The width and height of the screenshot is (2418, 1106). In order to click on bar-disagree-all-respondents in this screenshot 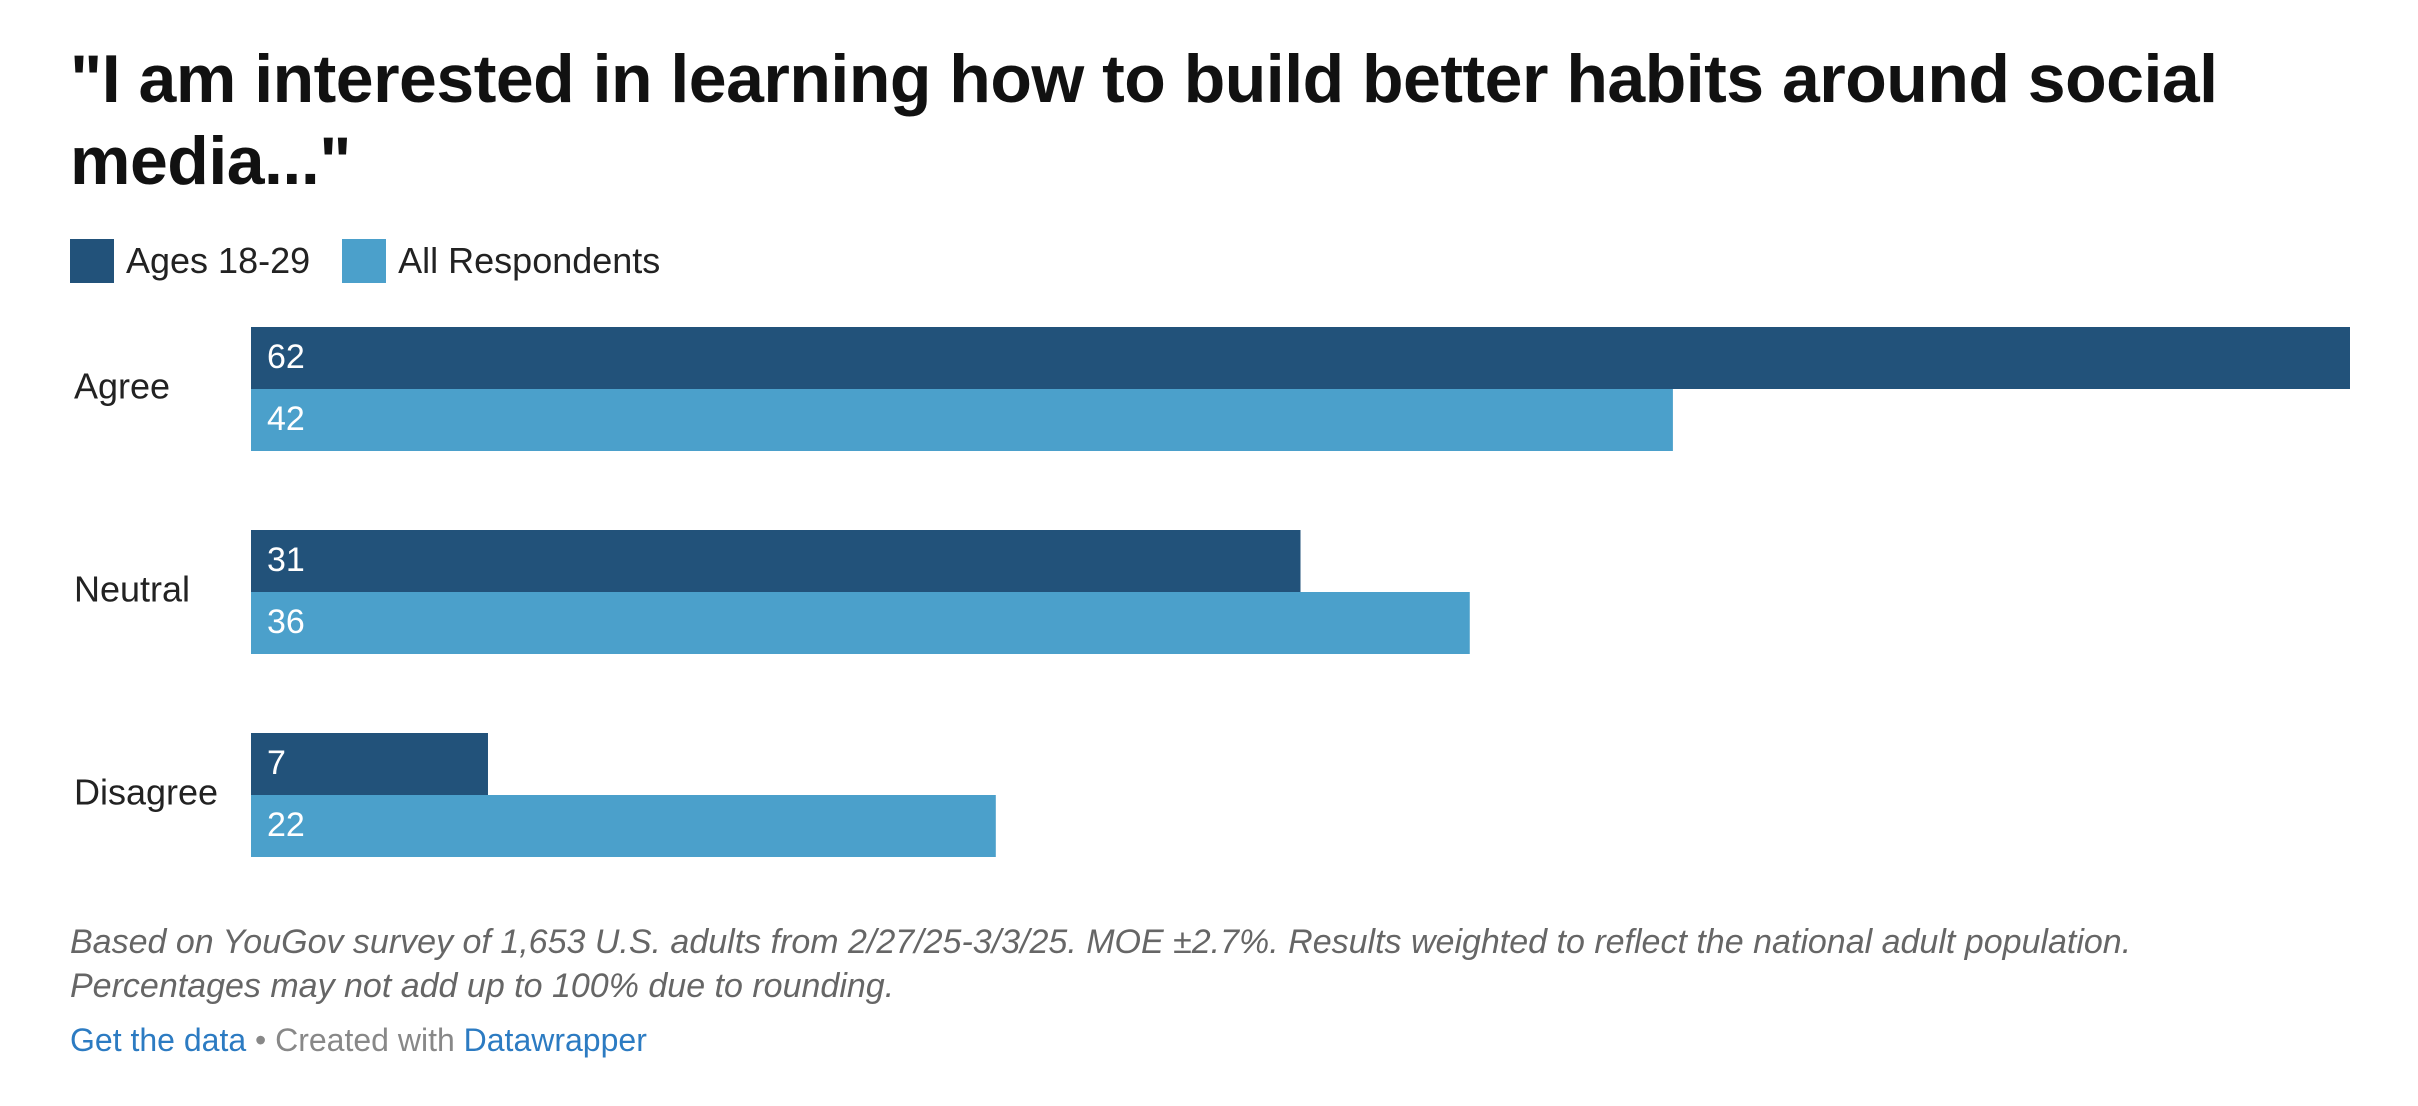, I will do `click(623, 826)`.